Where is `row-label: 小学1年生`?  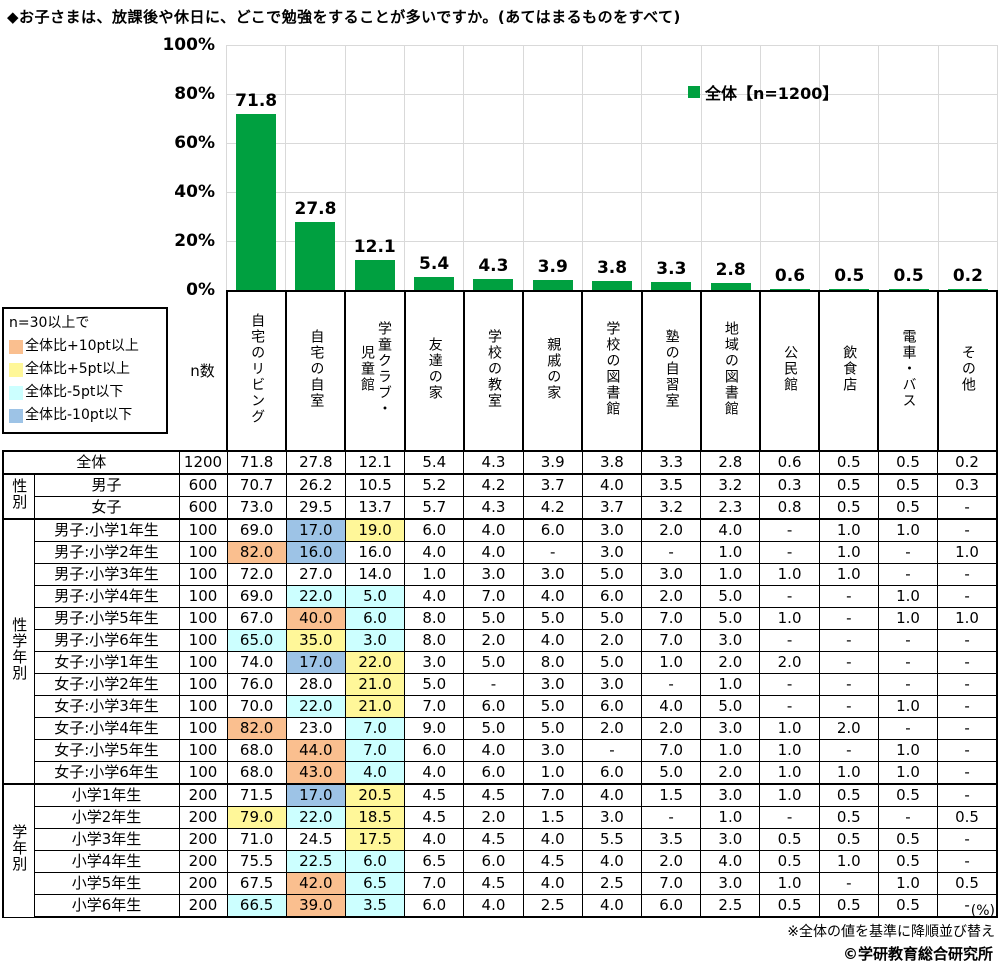 row-label: 小学1年生 is located at coordinates (106, 795).